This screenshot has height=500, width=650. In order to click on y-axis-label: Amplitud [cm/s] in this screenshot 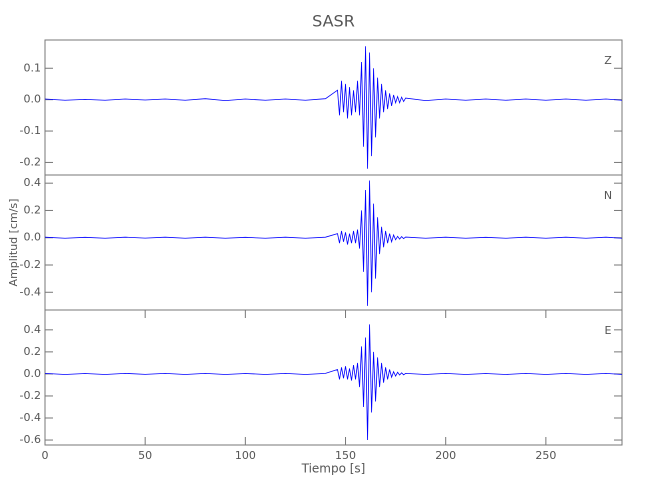, I will do `click(13, 243)`.